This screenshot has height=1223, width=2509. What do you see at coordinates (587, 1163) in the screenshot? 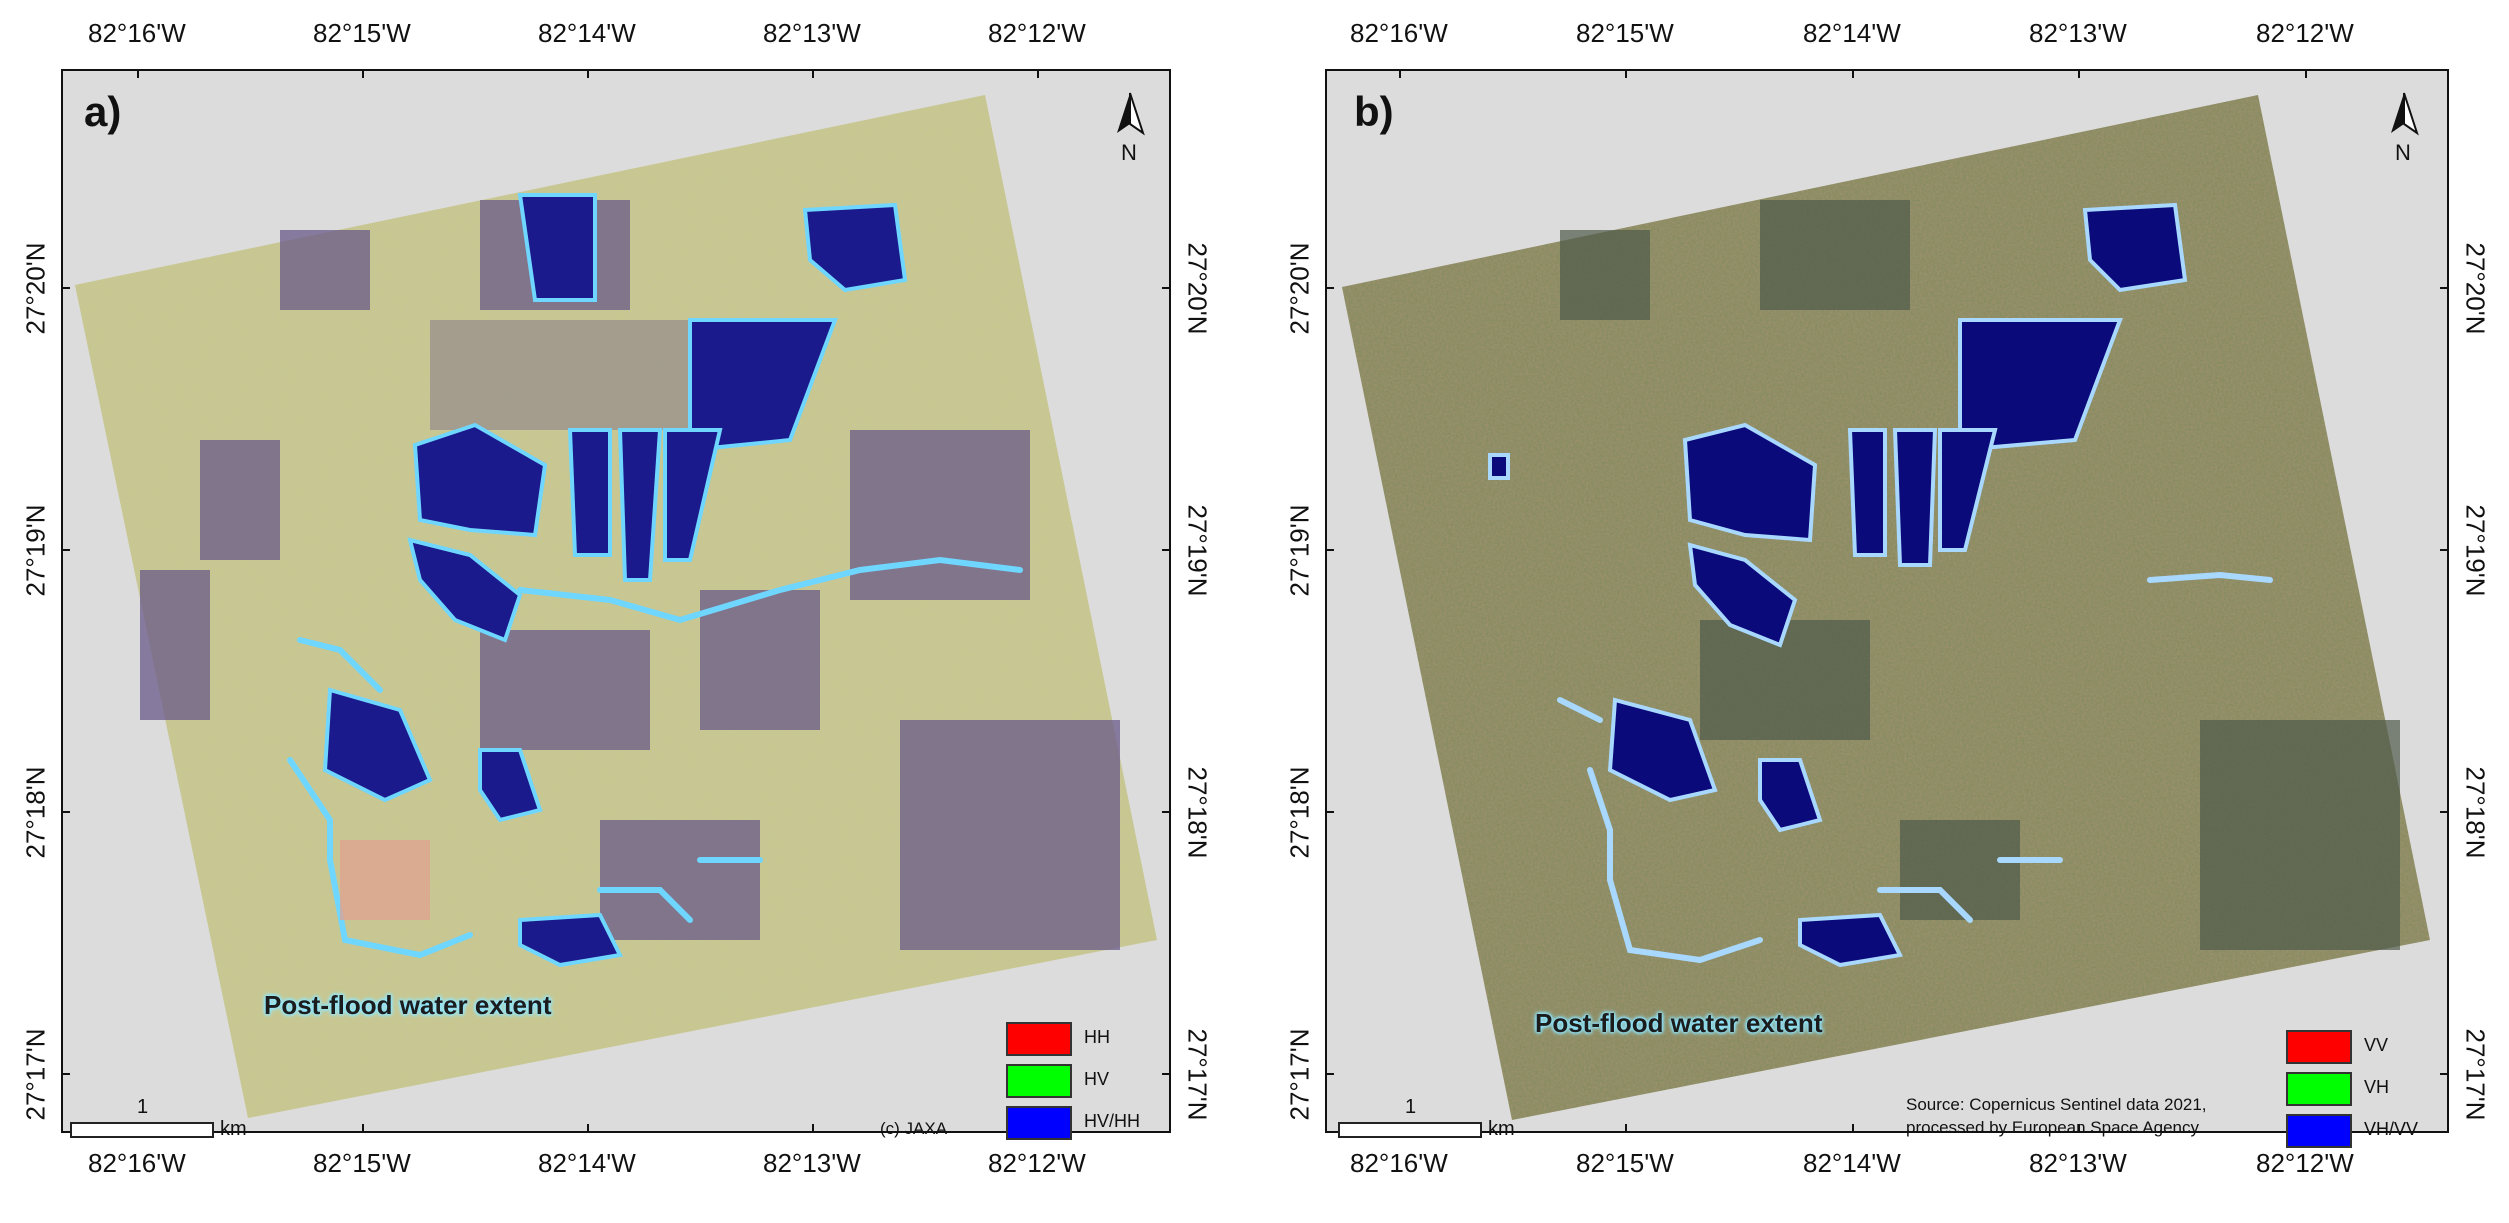
I see `panel-a-bottom-tick-3: 82°14'W` at bounding box center [587, 1163].